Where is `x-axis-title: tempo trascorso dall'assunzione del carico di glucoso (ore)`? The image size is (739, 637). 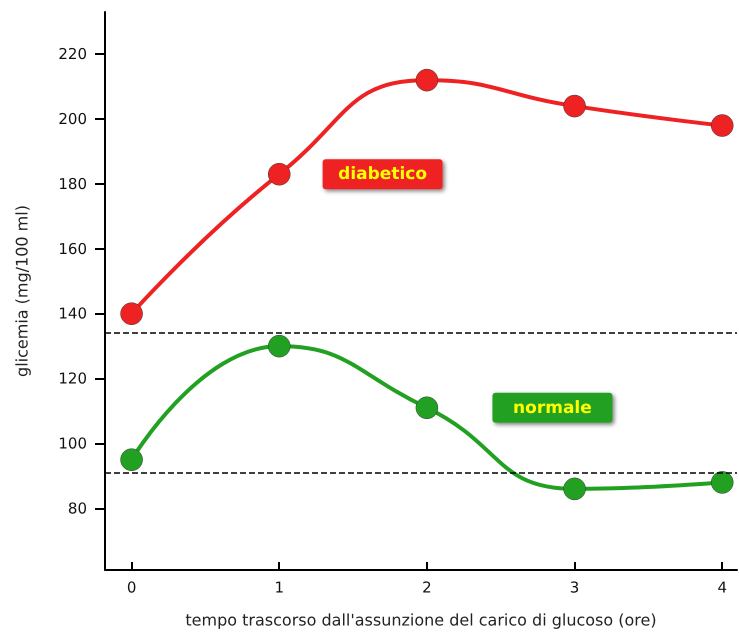 x-axis-title: tempo trascorso dall'assunzione del carico di glucoso (ore) is located at coordinates (421, 620).